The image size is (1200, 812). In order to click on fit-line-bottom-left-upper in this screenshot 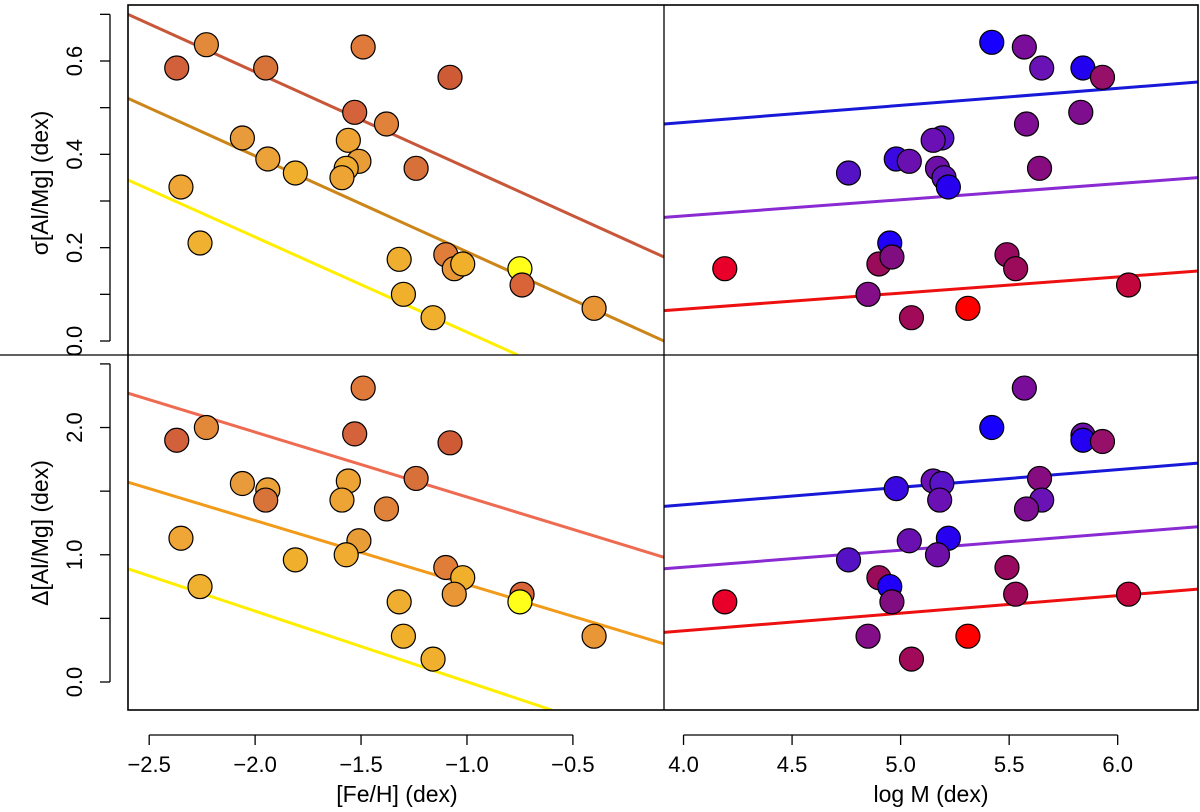, I will do `click(396, 475)`.